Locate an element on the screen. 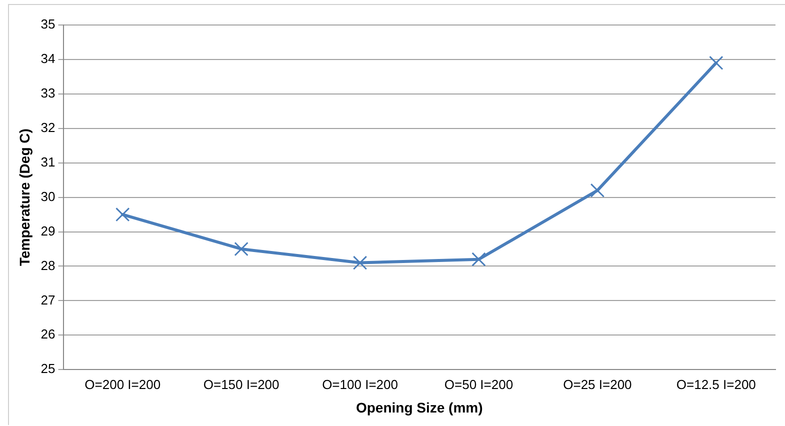  y-tick-label: 28 is located at coordinates (48, 265).